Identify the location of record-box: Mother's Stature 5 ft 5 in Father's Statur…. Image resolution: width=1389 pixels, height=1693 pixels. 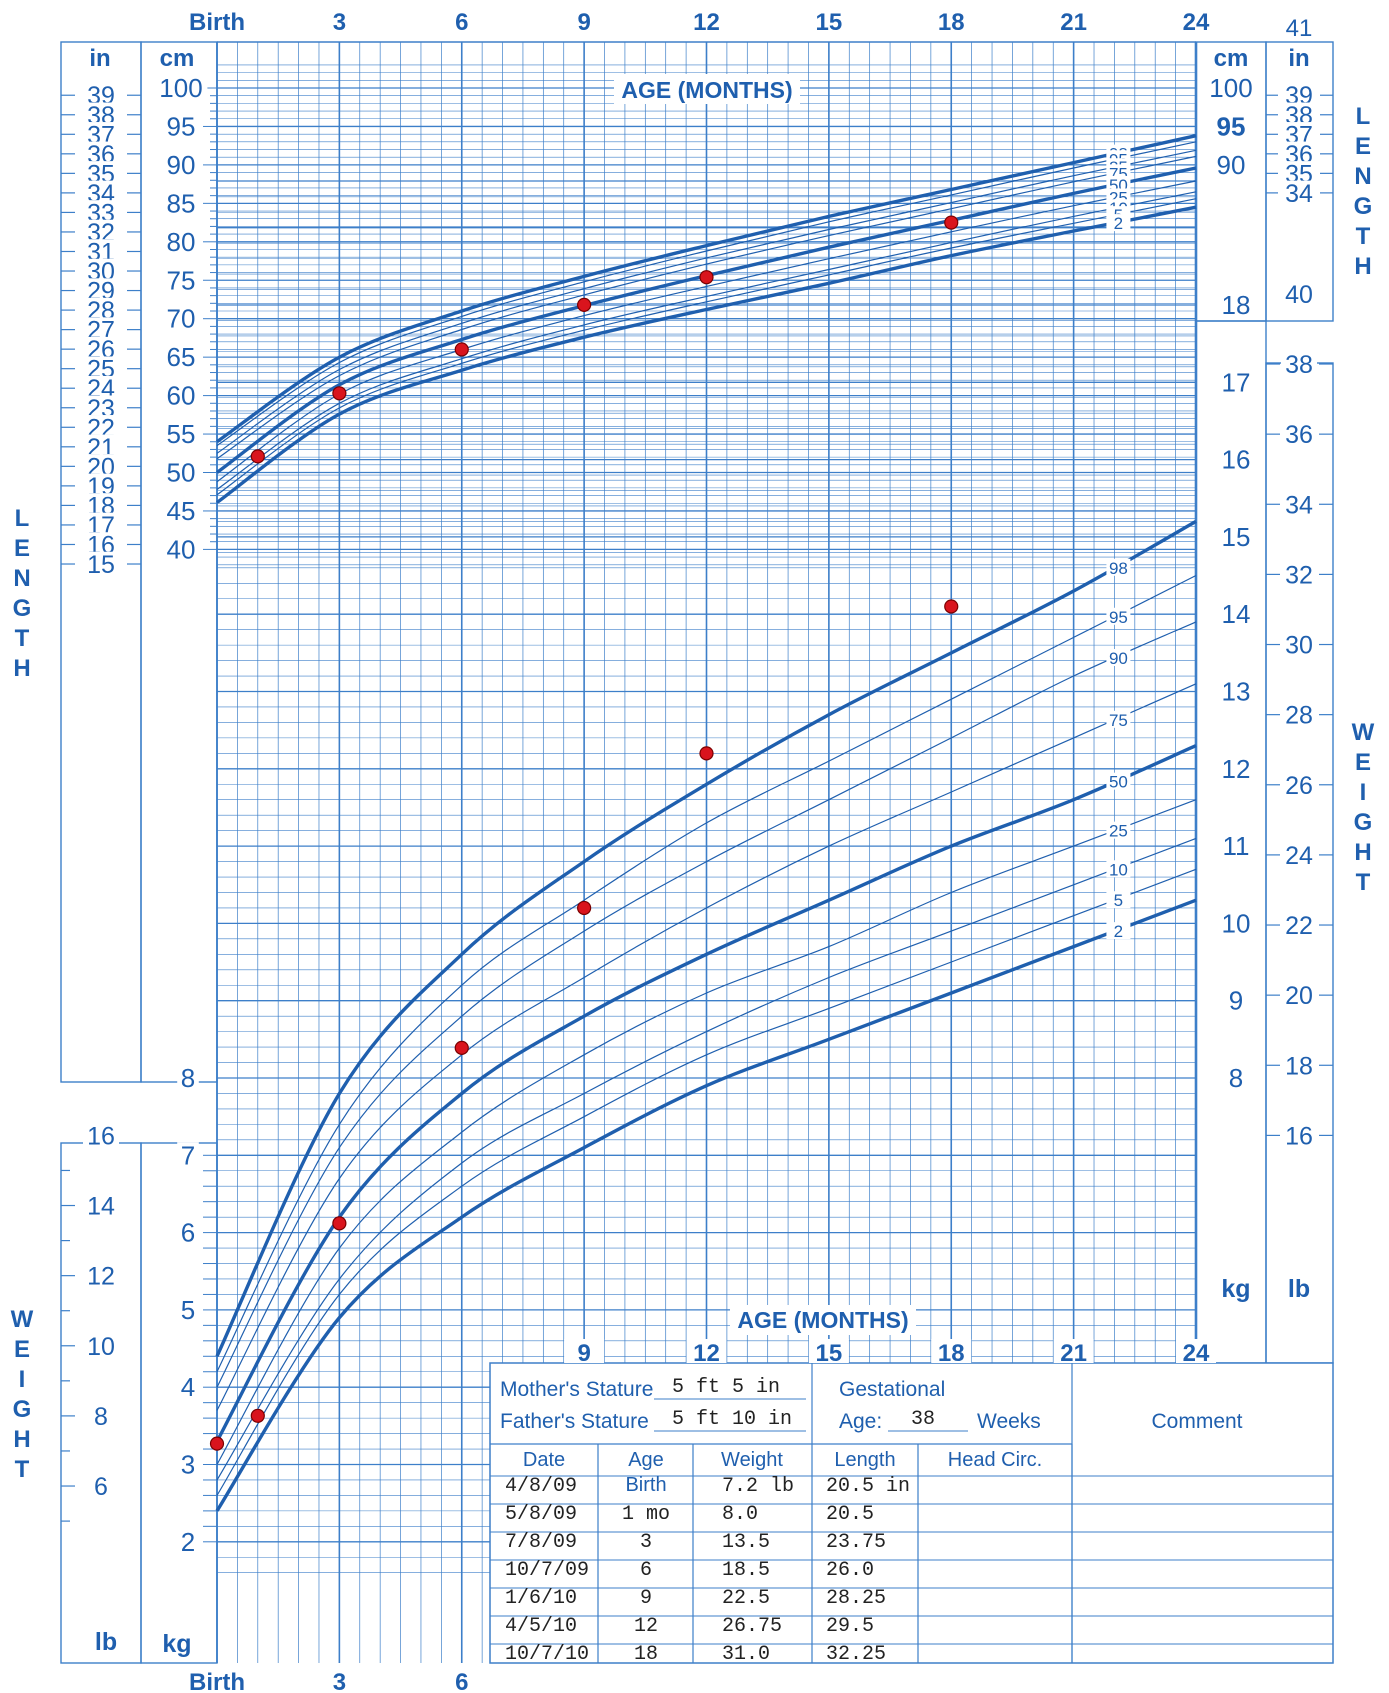
(911, 1514).